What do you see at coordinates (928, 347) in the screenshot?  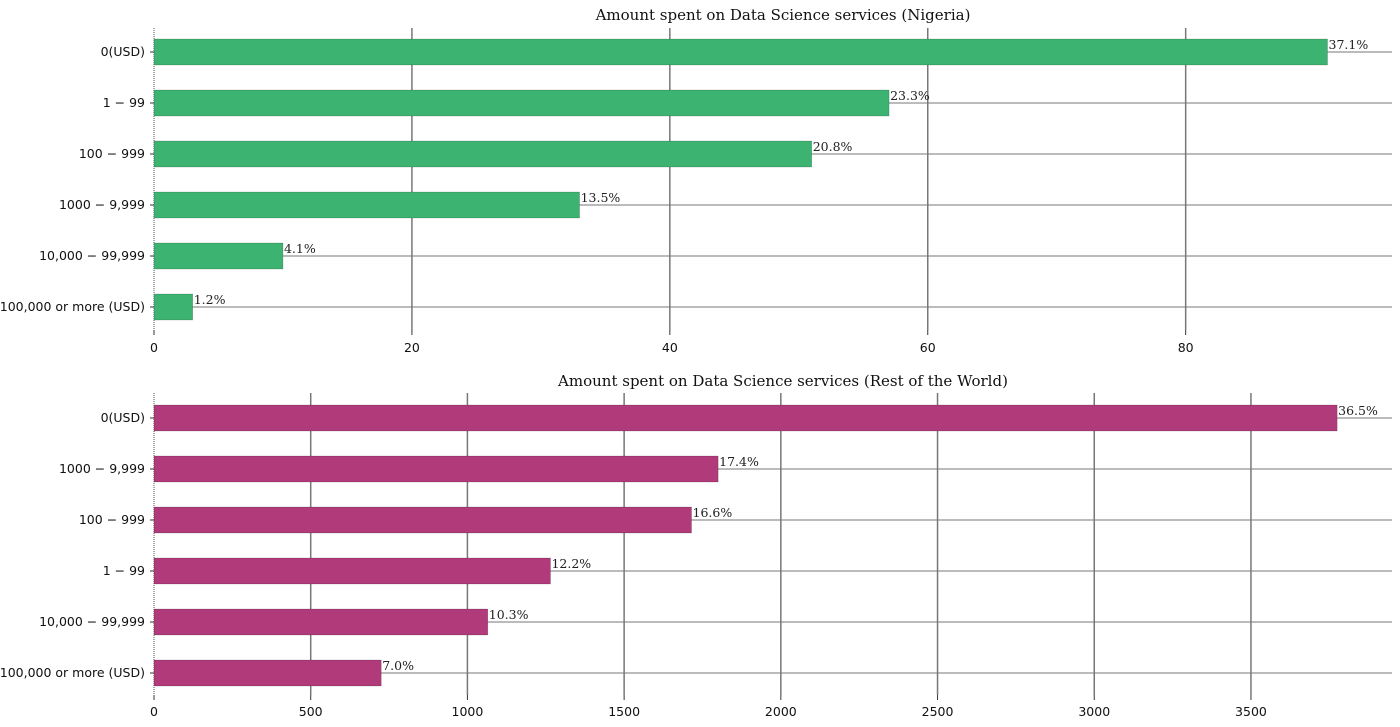 I see `x-tick-label: 60` at bounding box center [928, 347].